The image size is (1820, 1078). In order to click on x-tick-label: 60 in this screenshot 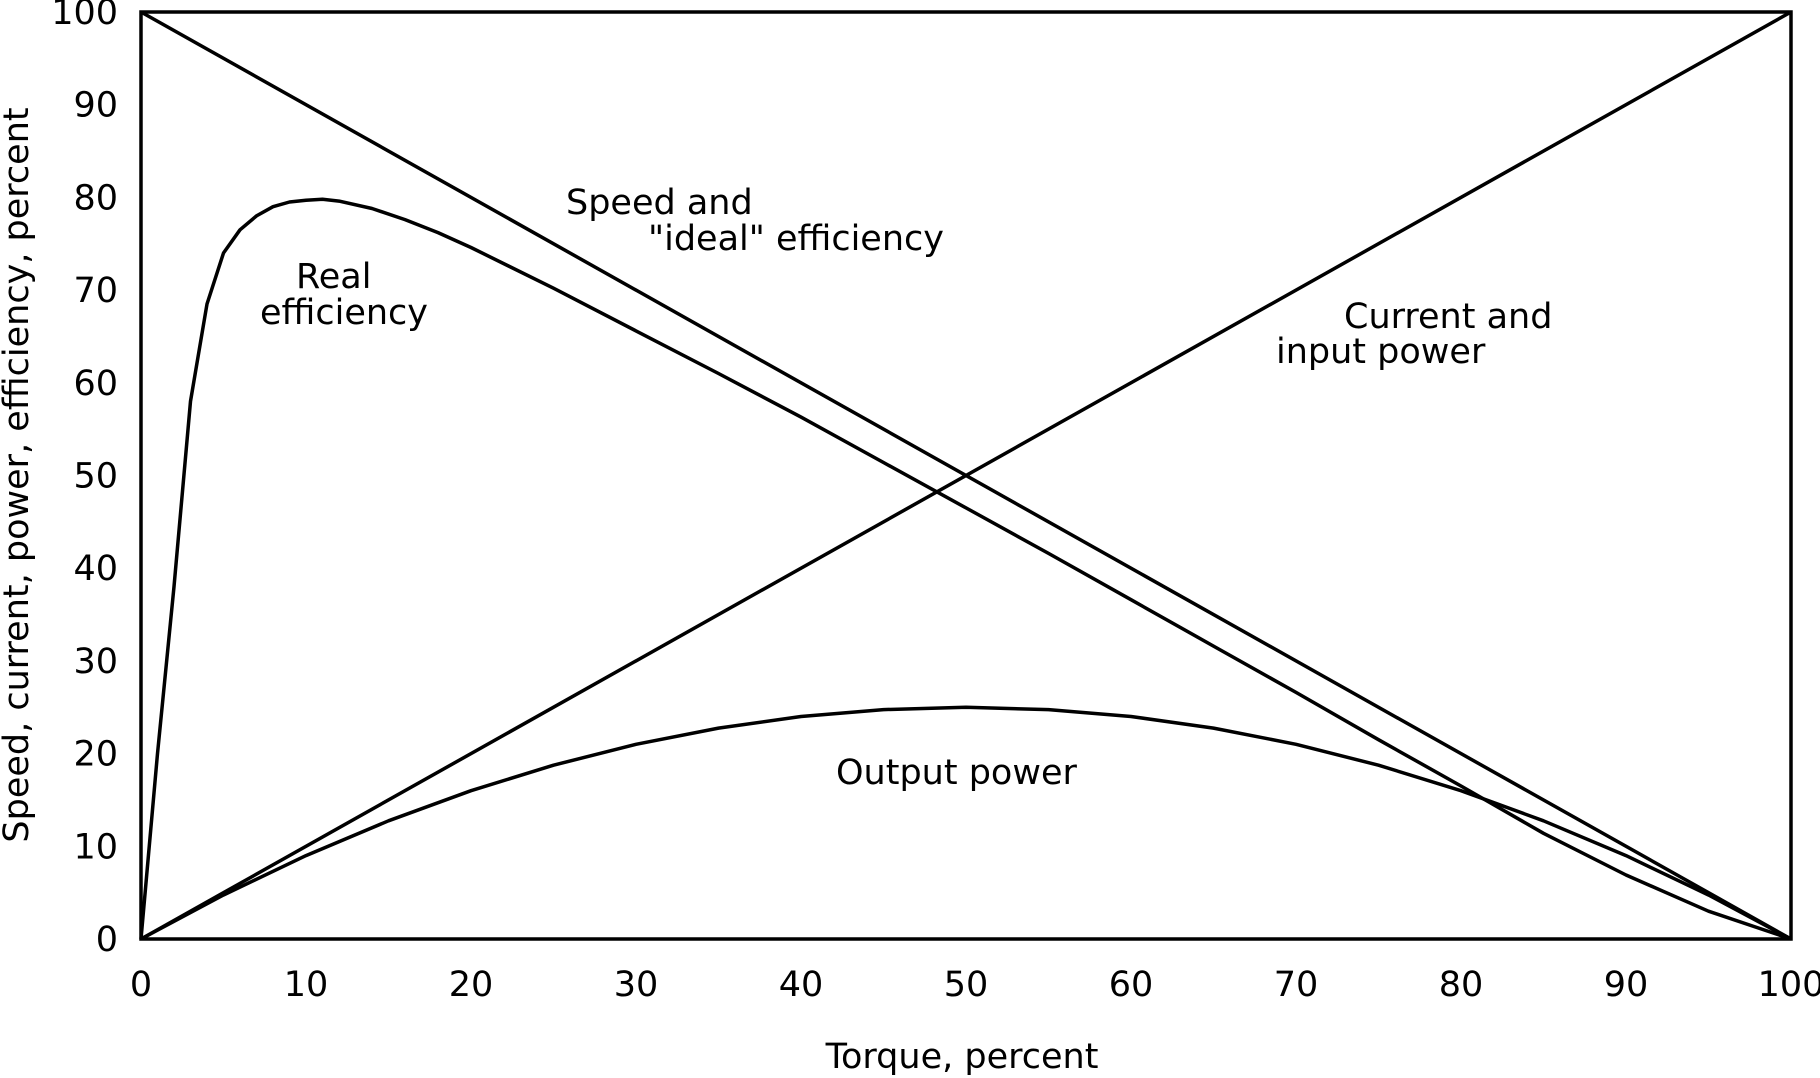, I will do `click(1131, 985)`.